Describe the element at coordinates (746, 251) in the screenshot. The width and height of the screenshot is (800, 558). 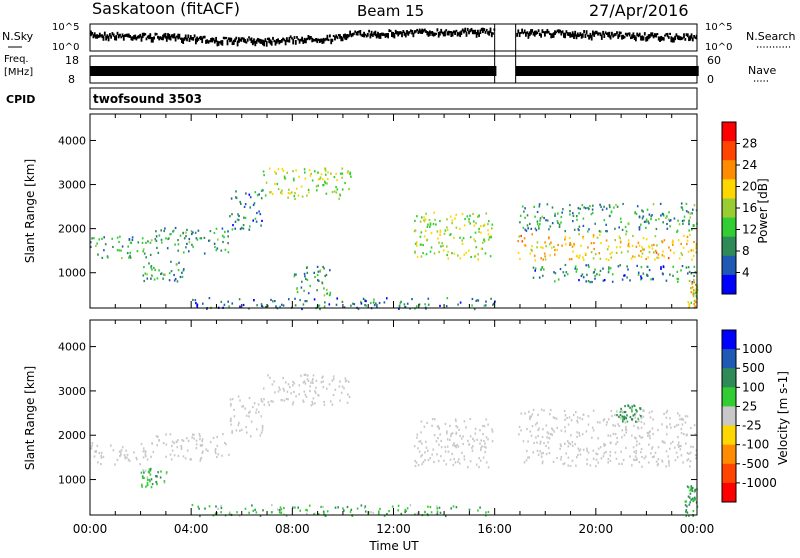
I see `power-colorbar-tick-label: 8` at that location.